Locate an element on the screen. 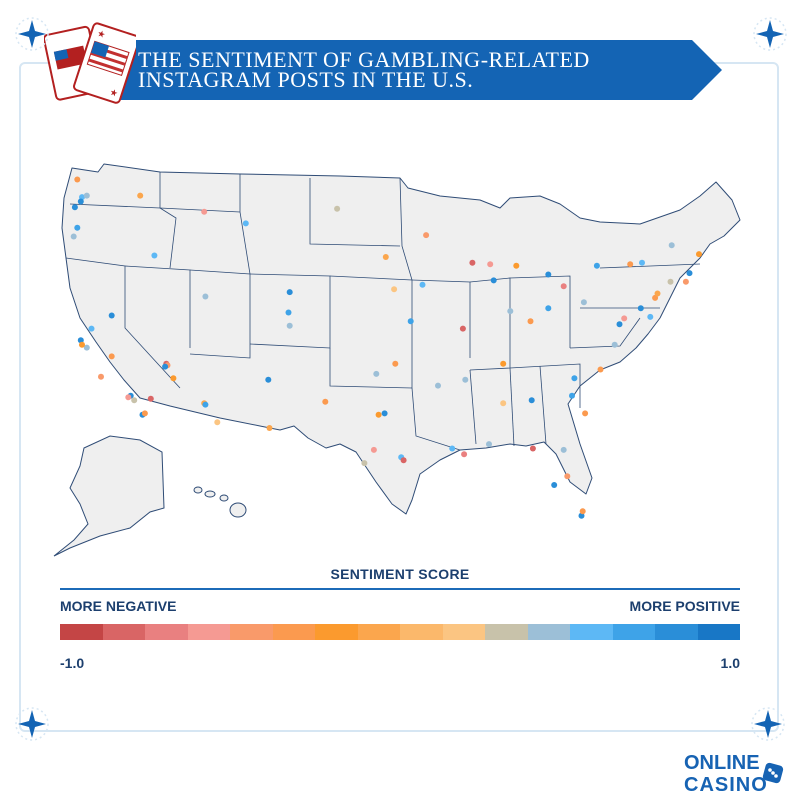 The height and width of the screenshot is (811, 800). sentiment-color-scale is located at coordinates (400, 632).